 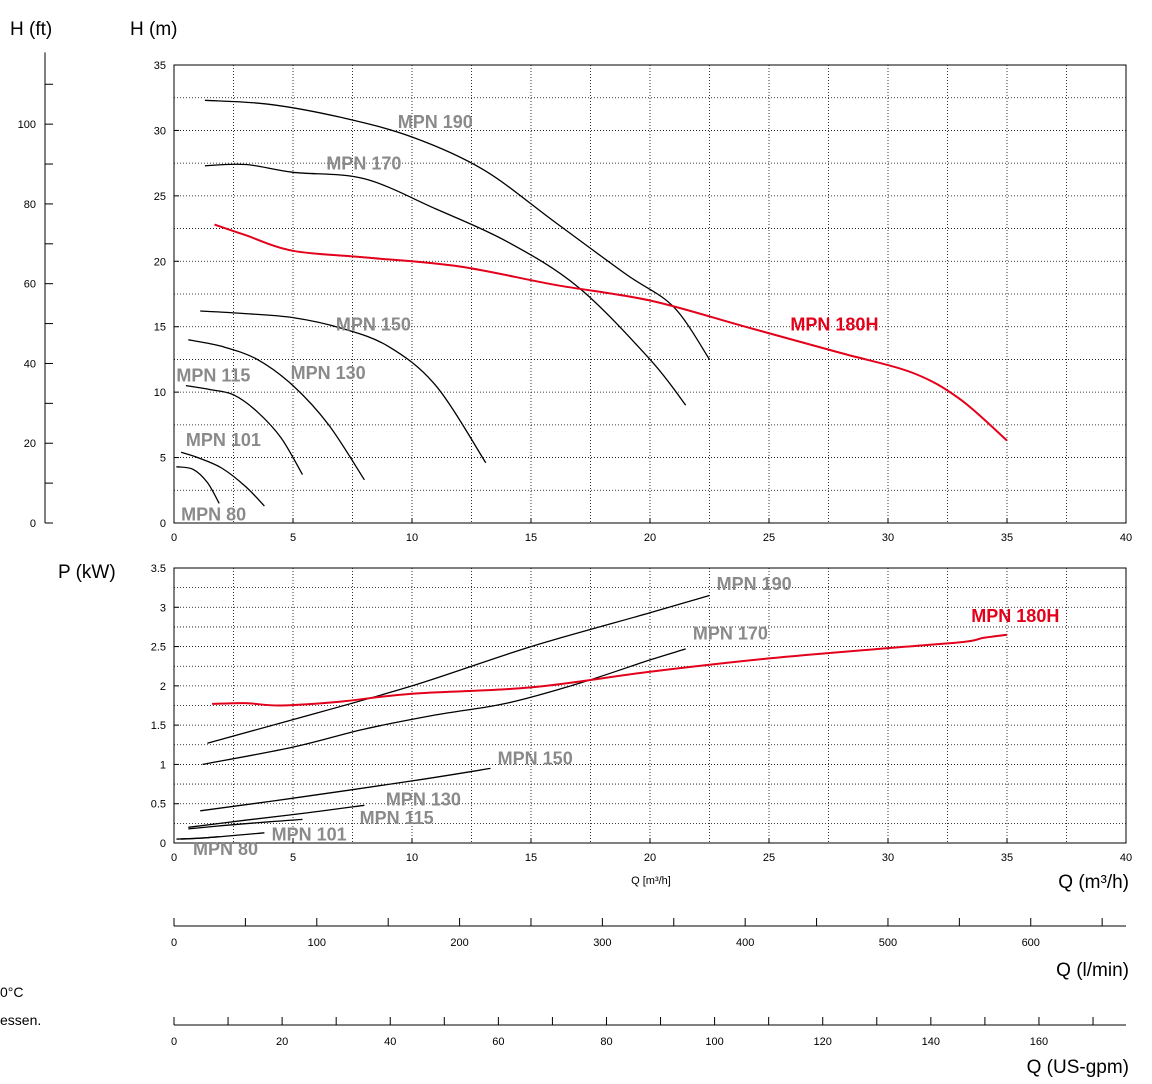 I want to click on flow-usgpm-tick-label: 80, so click(x=606, y=1042).